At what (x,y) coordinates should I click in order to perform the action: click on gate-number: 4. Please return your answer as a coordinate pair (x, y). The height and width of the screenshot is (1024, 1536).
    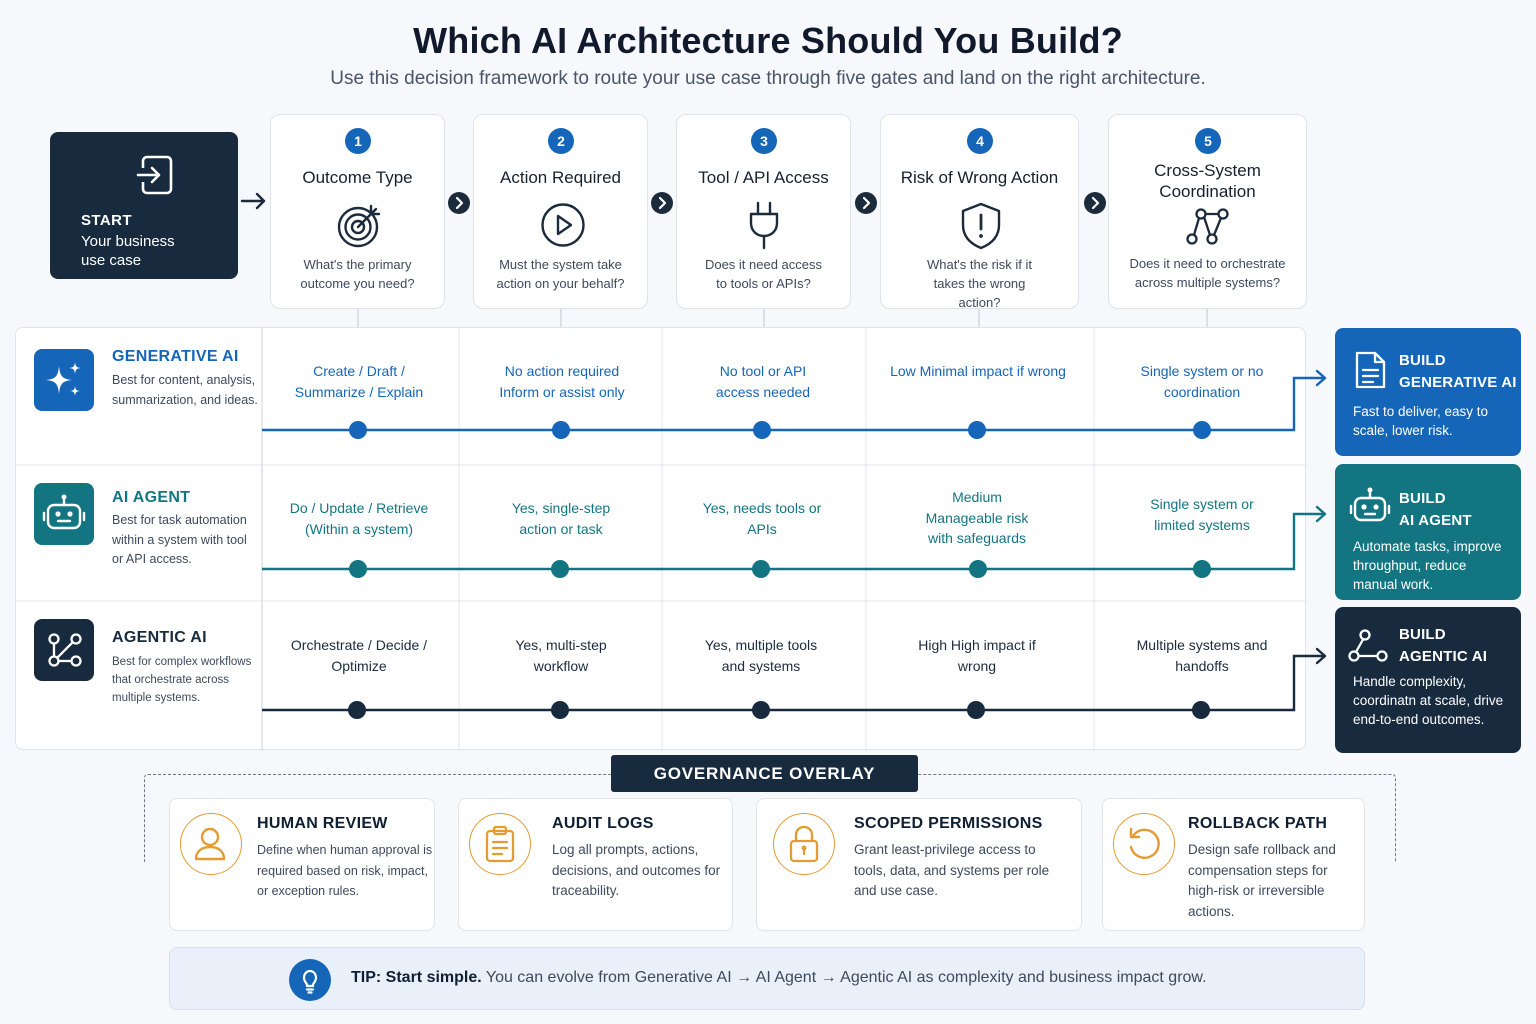
    Looking at the image, I should click on (980, 141).